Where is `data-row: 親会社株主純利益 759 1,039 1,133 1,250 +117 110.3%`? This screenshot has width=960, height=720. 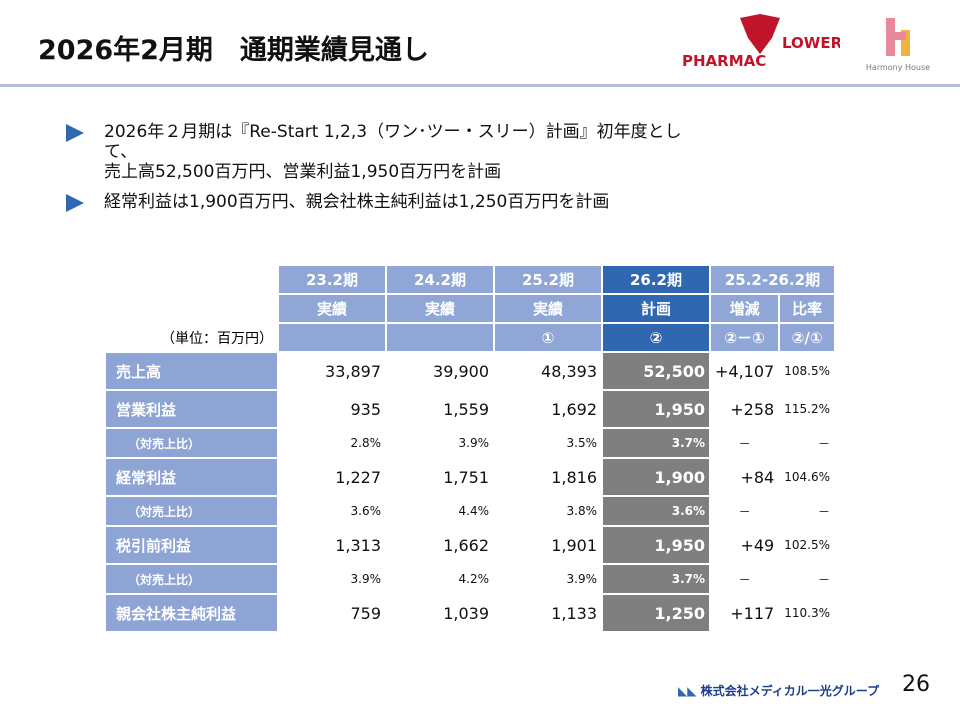
data-row: 親会社株主純利益 759 1,039 1,133 1,250 +117 110.3% is located at coordinates (470, 613).